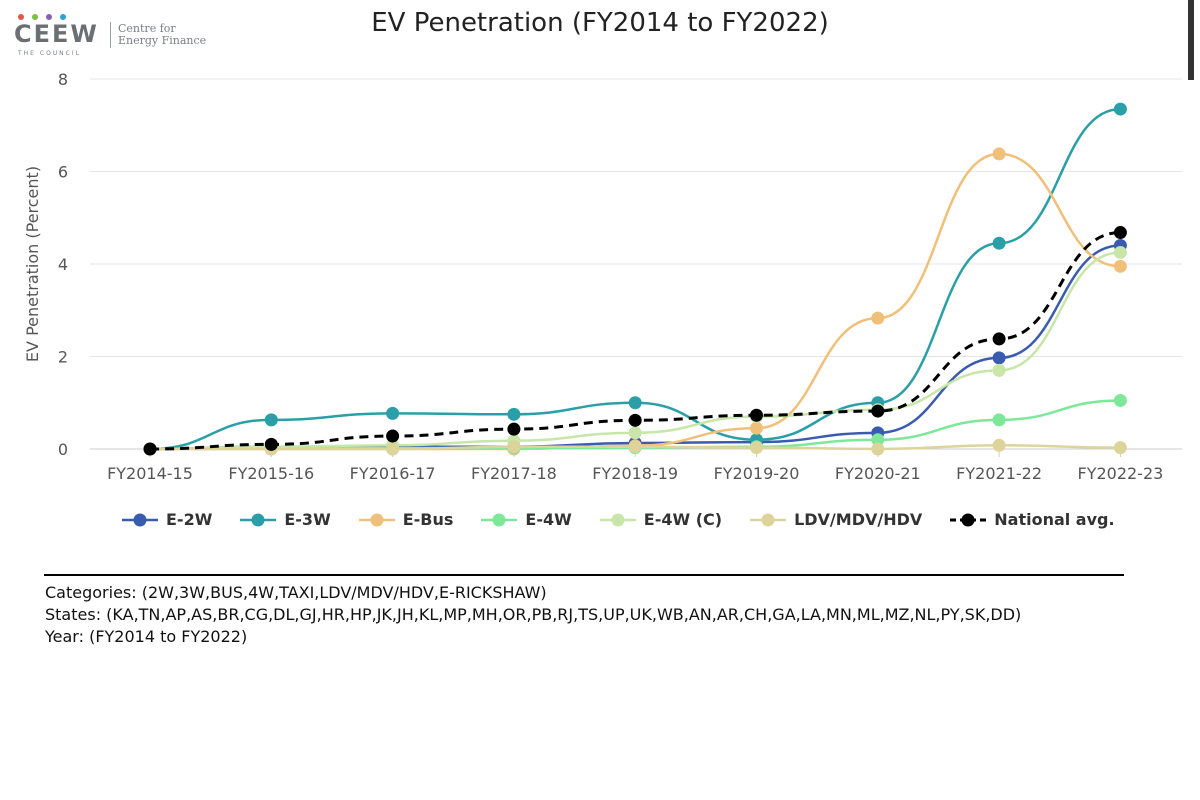 This screenshot has height=800, width=1200. Describe the element at coordinates (42, 17) in the screenshot. I see `logo-dots` at that location.